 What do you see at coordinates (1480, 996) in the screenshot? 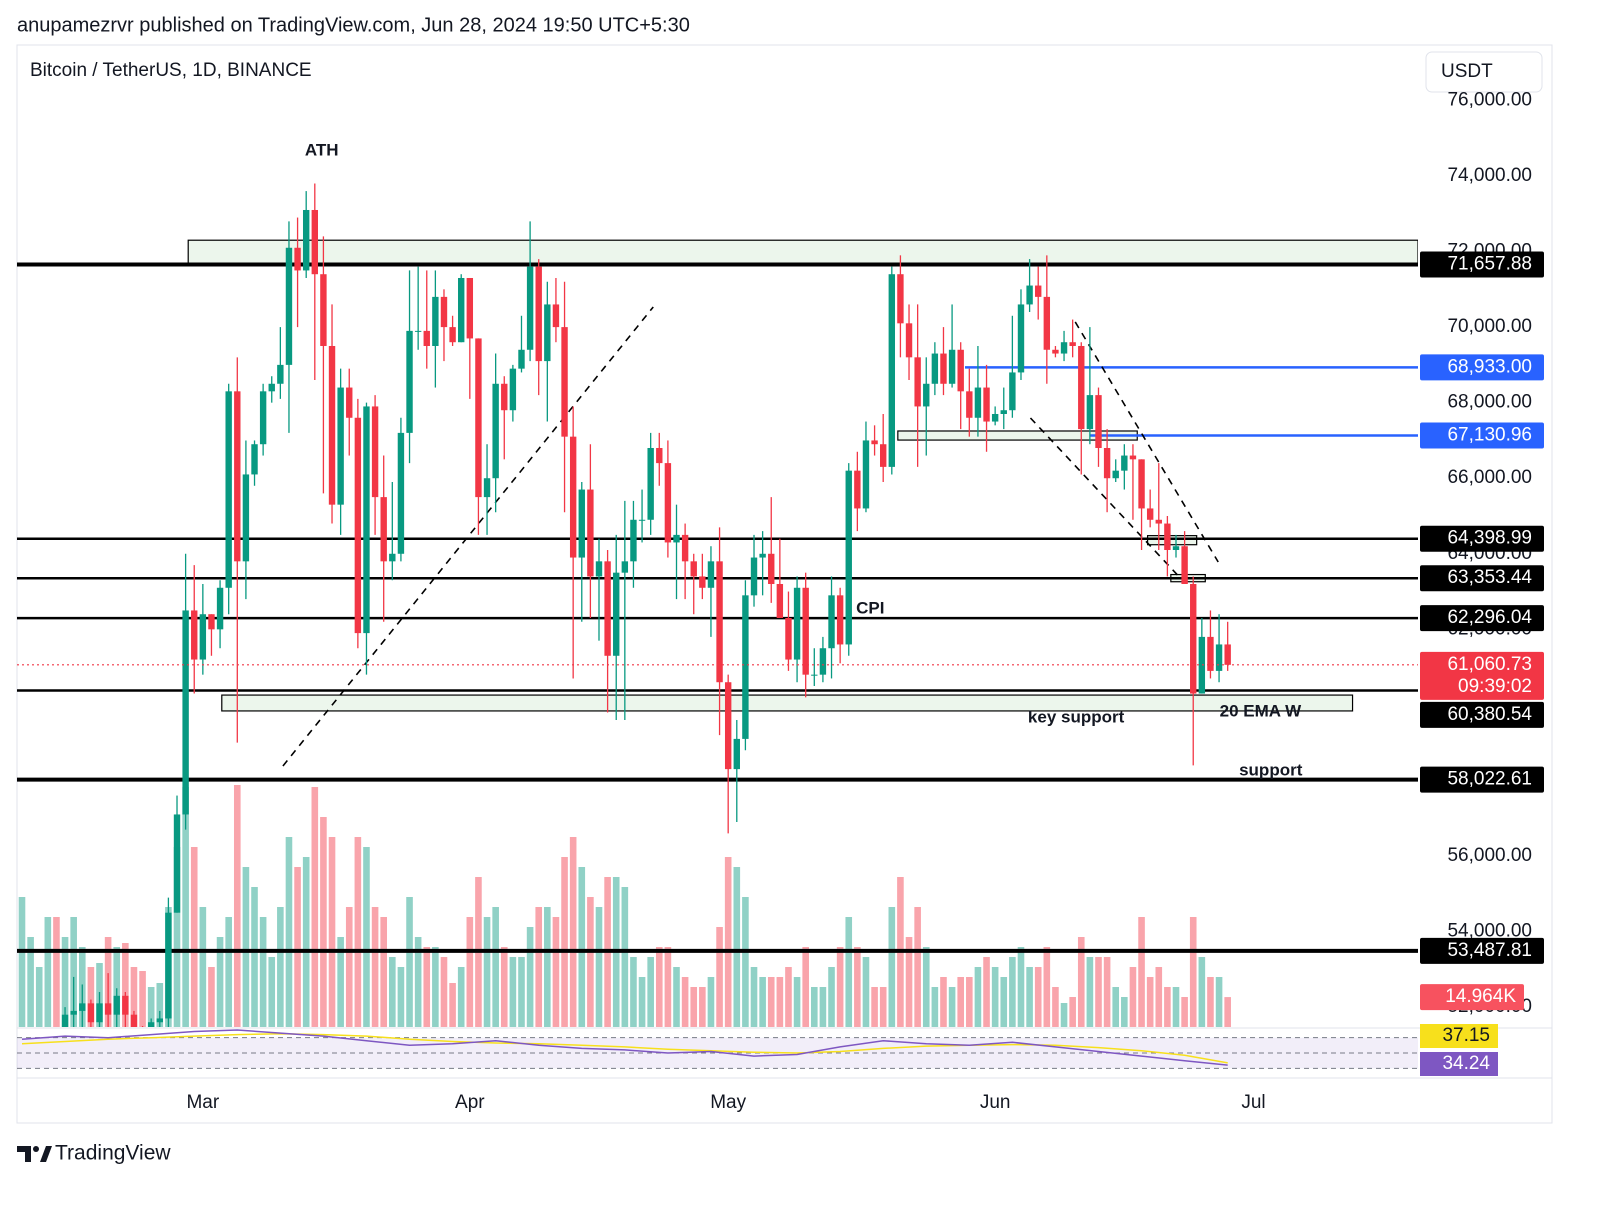
I see `volume-badge-label: 14.964K` at bounding box center [1480, 996].